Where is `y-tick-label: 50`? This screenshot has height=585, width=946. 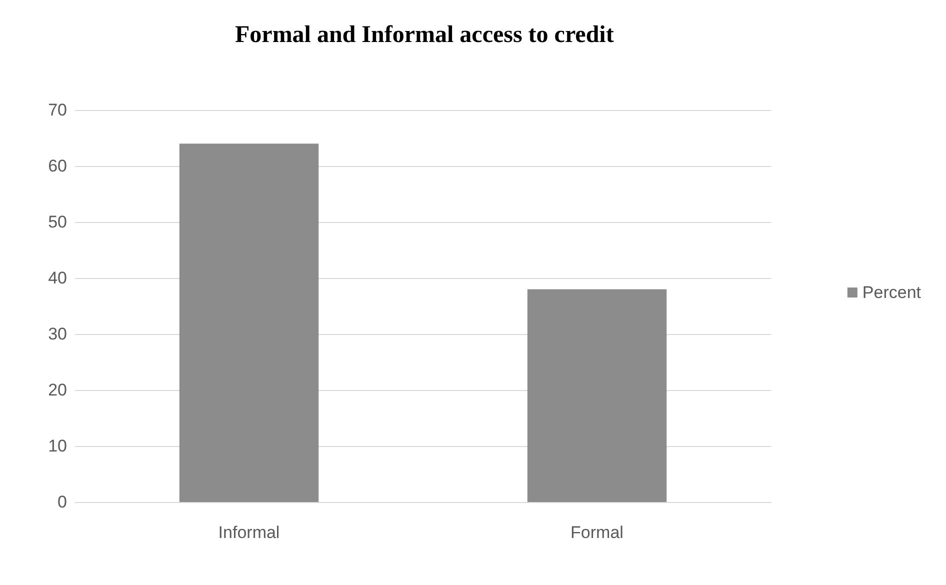 y-tick-label: 50 is located at coordinates (57, 222).